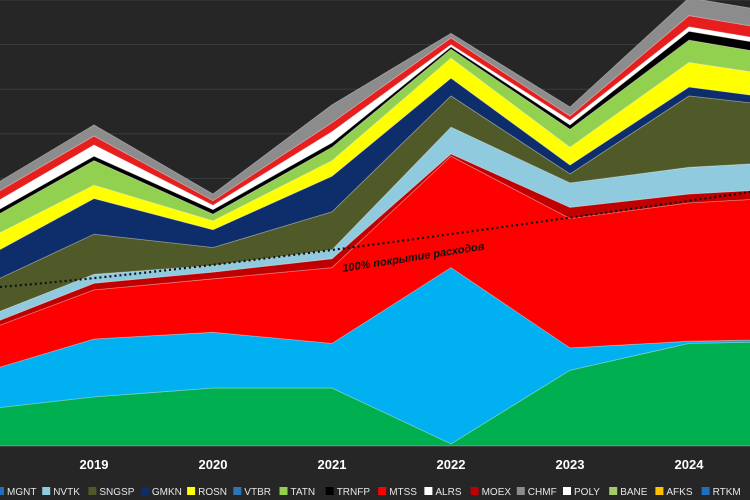 This screenshot has width=750, height=500. Describe the element at coordinates (167, 492) in the screenshot. I see `legend-label: GMKN` at that location.